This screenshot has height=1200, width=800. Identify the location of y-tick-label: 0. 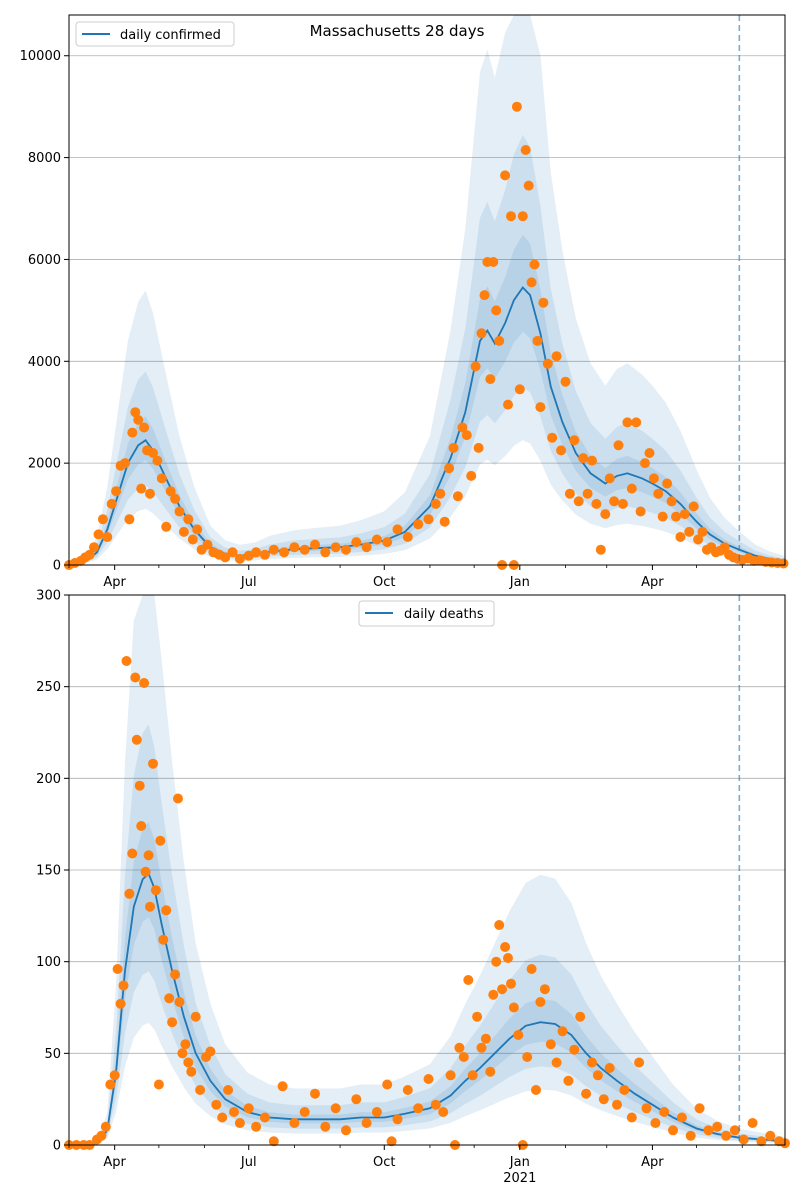
(57, 1146).